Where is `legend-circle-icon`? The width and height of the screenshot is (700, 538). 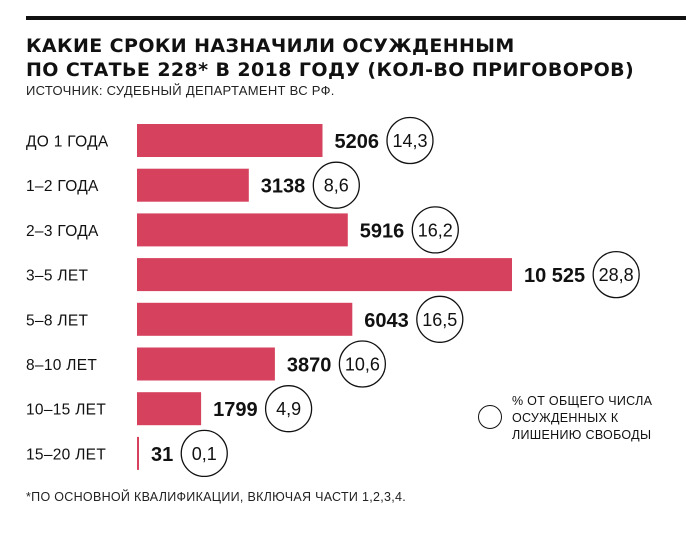 legend-circle-icon is located at coordinates (490, 417).